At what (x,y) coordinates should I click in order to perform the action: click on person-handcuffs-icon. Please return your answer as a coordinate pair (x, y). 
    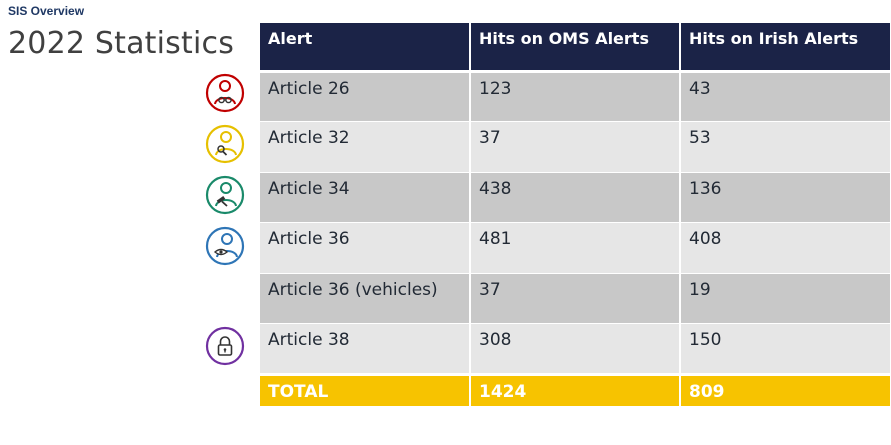
    Looking at the image, I should click on (225, 93).